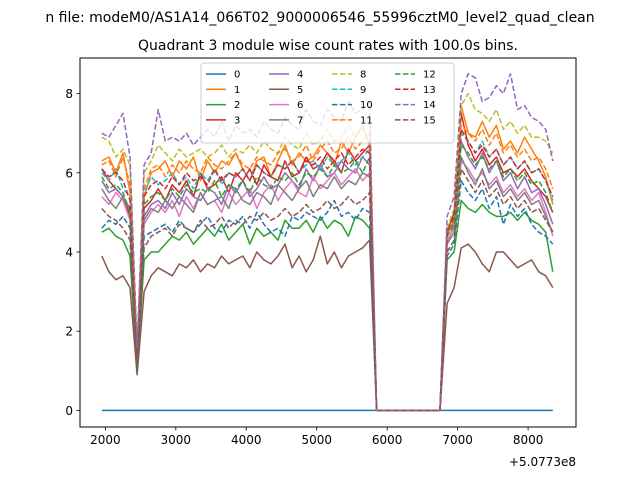 This screenshot has height=480, width=640. What do you see at coordinates (542, 462) in the screenshot?
I see `x-offset-label: +5.0773e8` at bounding box center [542, 462].